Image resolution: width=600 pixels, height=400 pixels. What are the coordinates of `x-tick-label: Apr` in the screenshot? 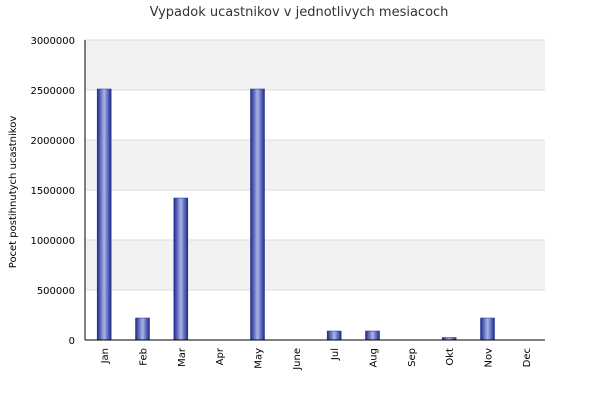 It's located at (220, 356).